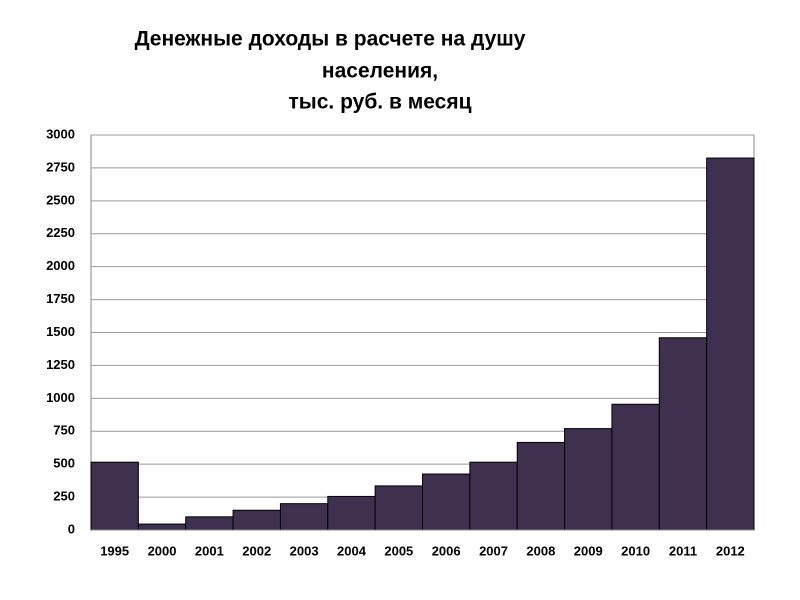 The height and width of the screenshot is (600, 800). What do you see at coordinates (64, 430) in the screenshot?
I see `y-tick-label: 750` at bounding box center [64, 430].